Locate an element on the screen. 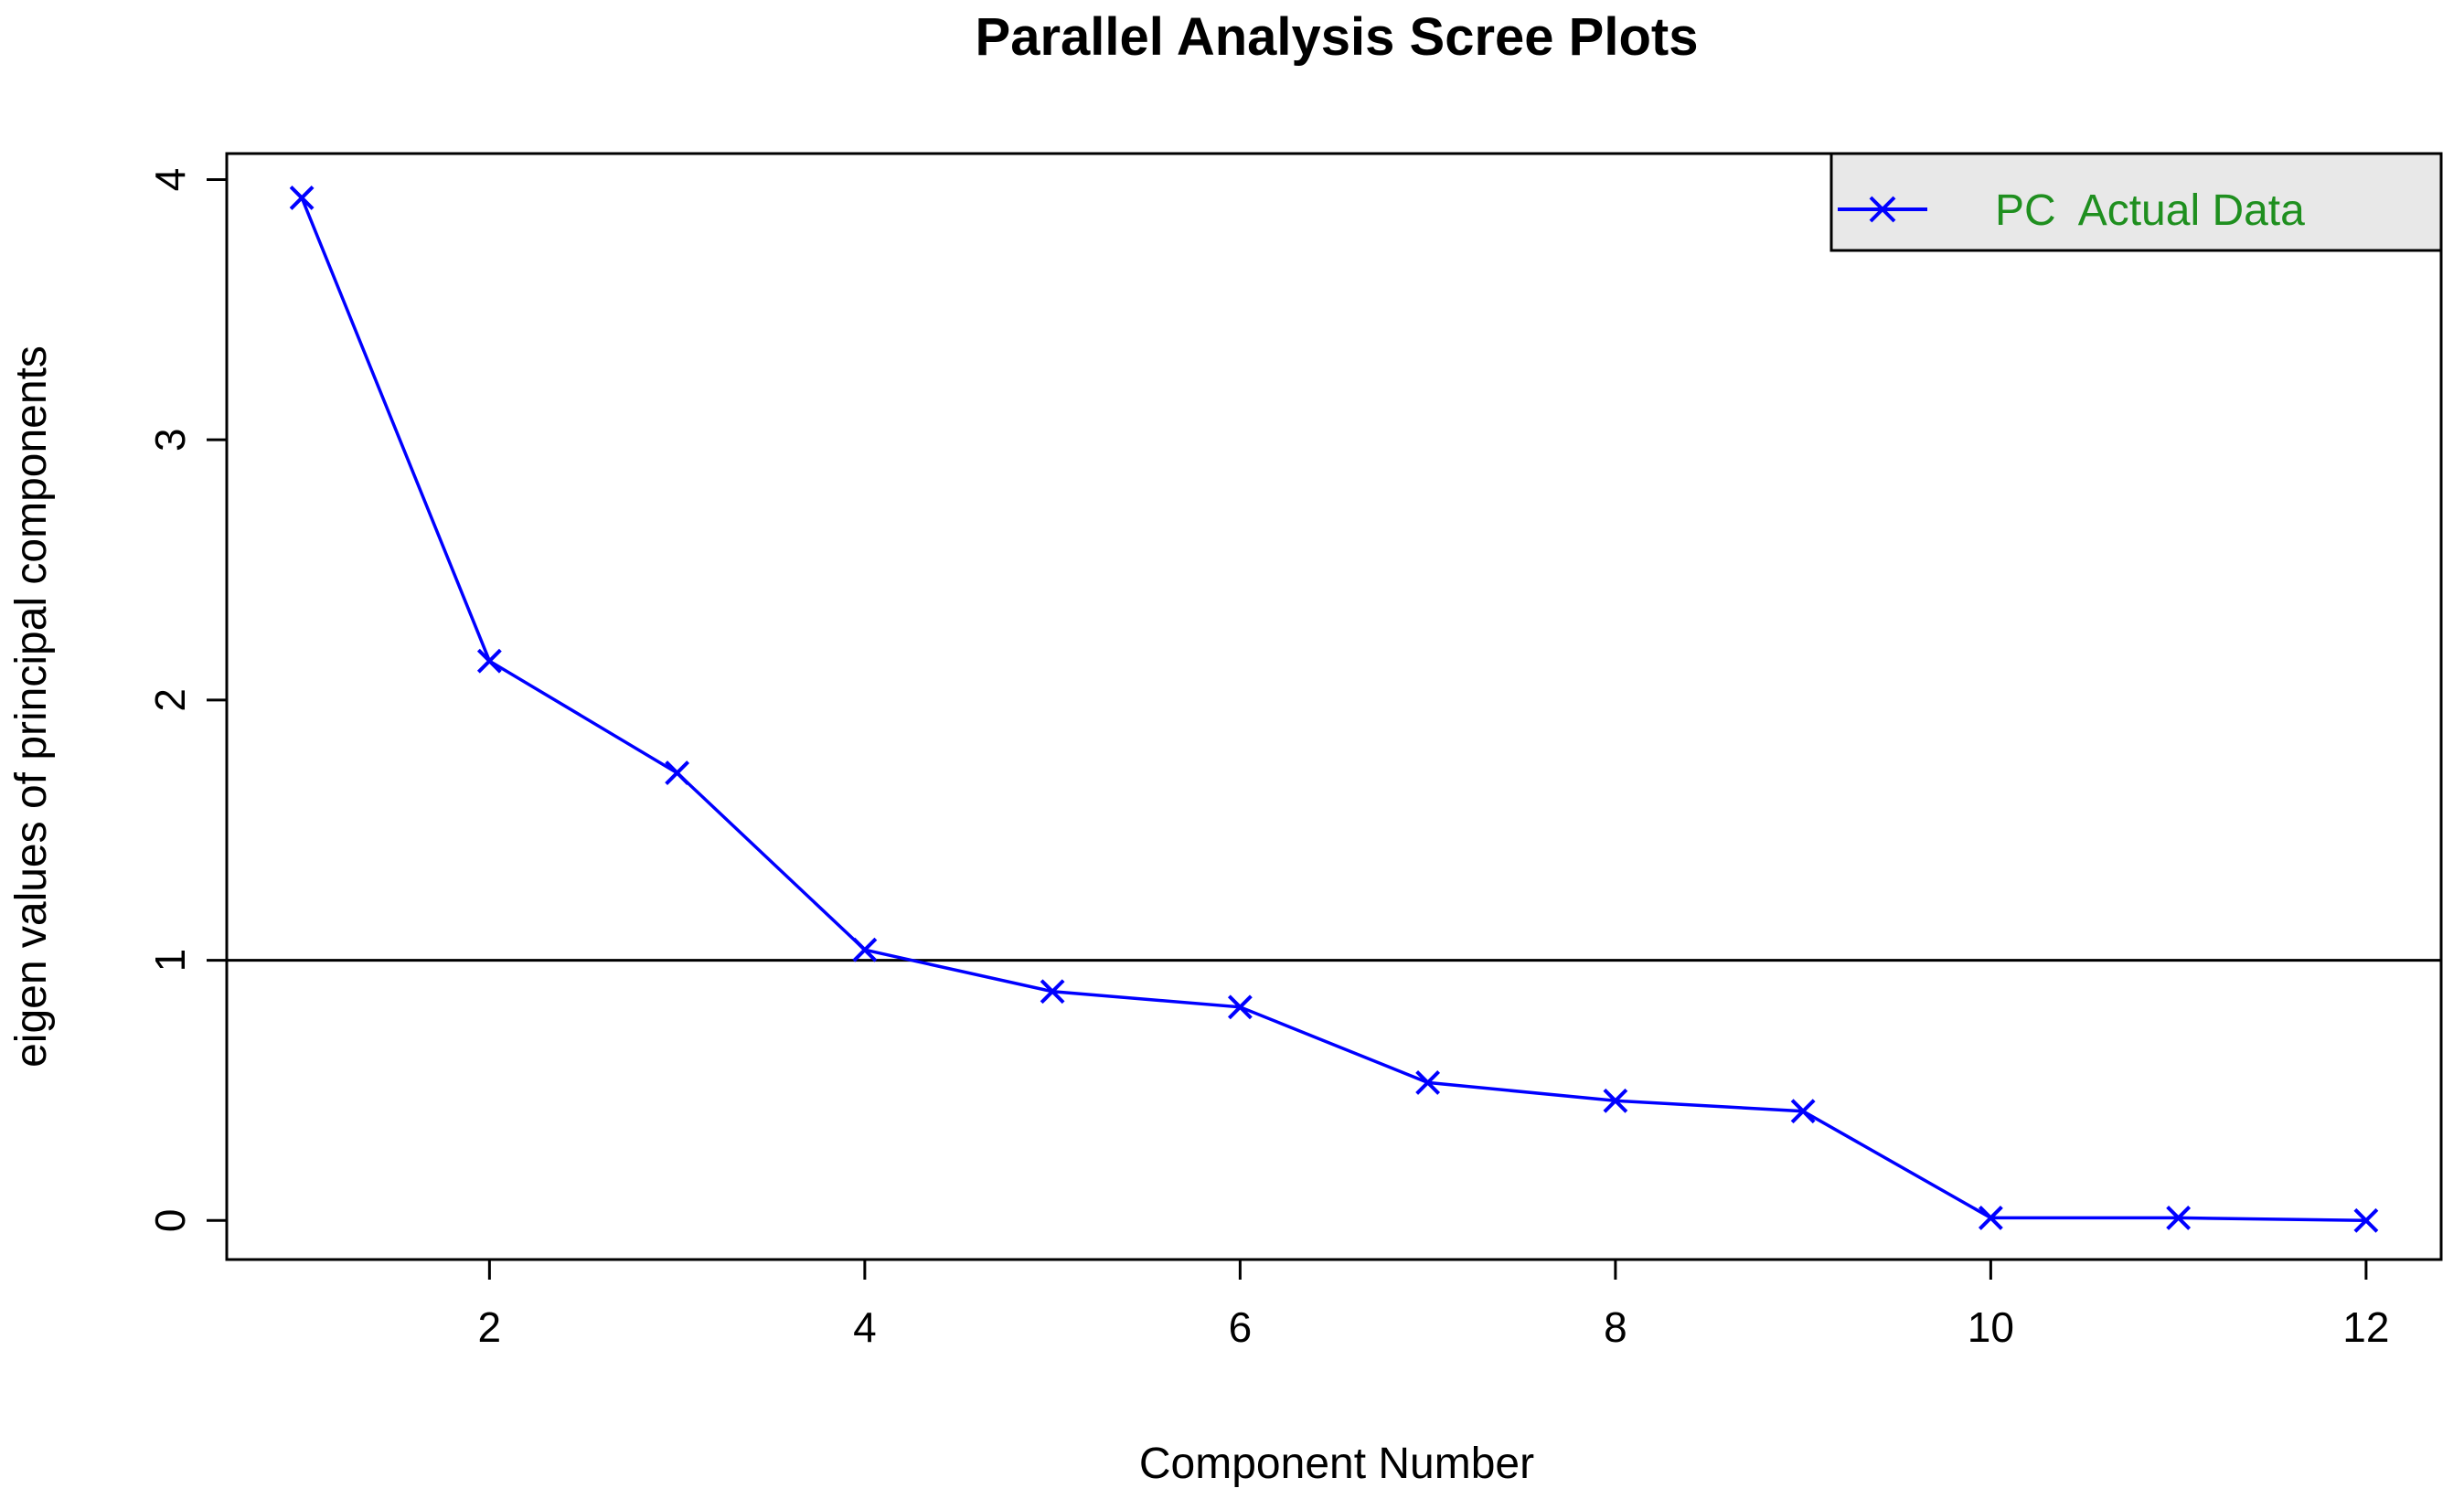 Image resolution: width=2464 pixels, height=1499 pixels. legend-entry-label: PC Actual Data is located at coordinates (2150, 211).